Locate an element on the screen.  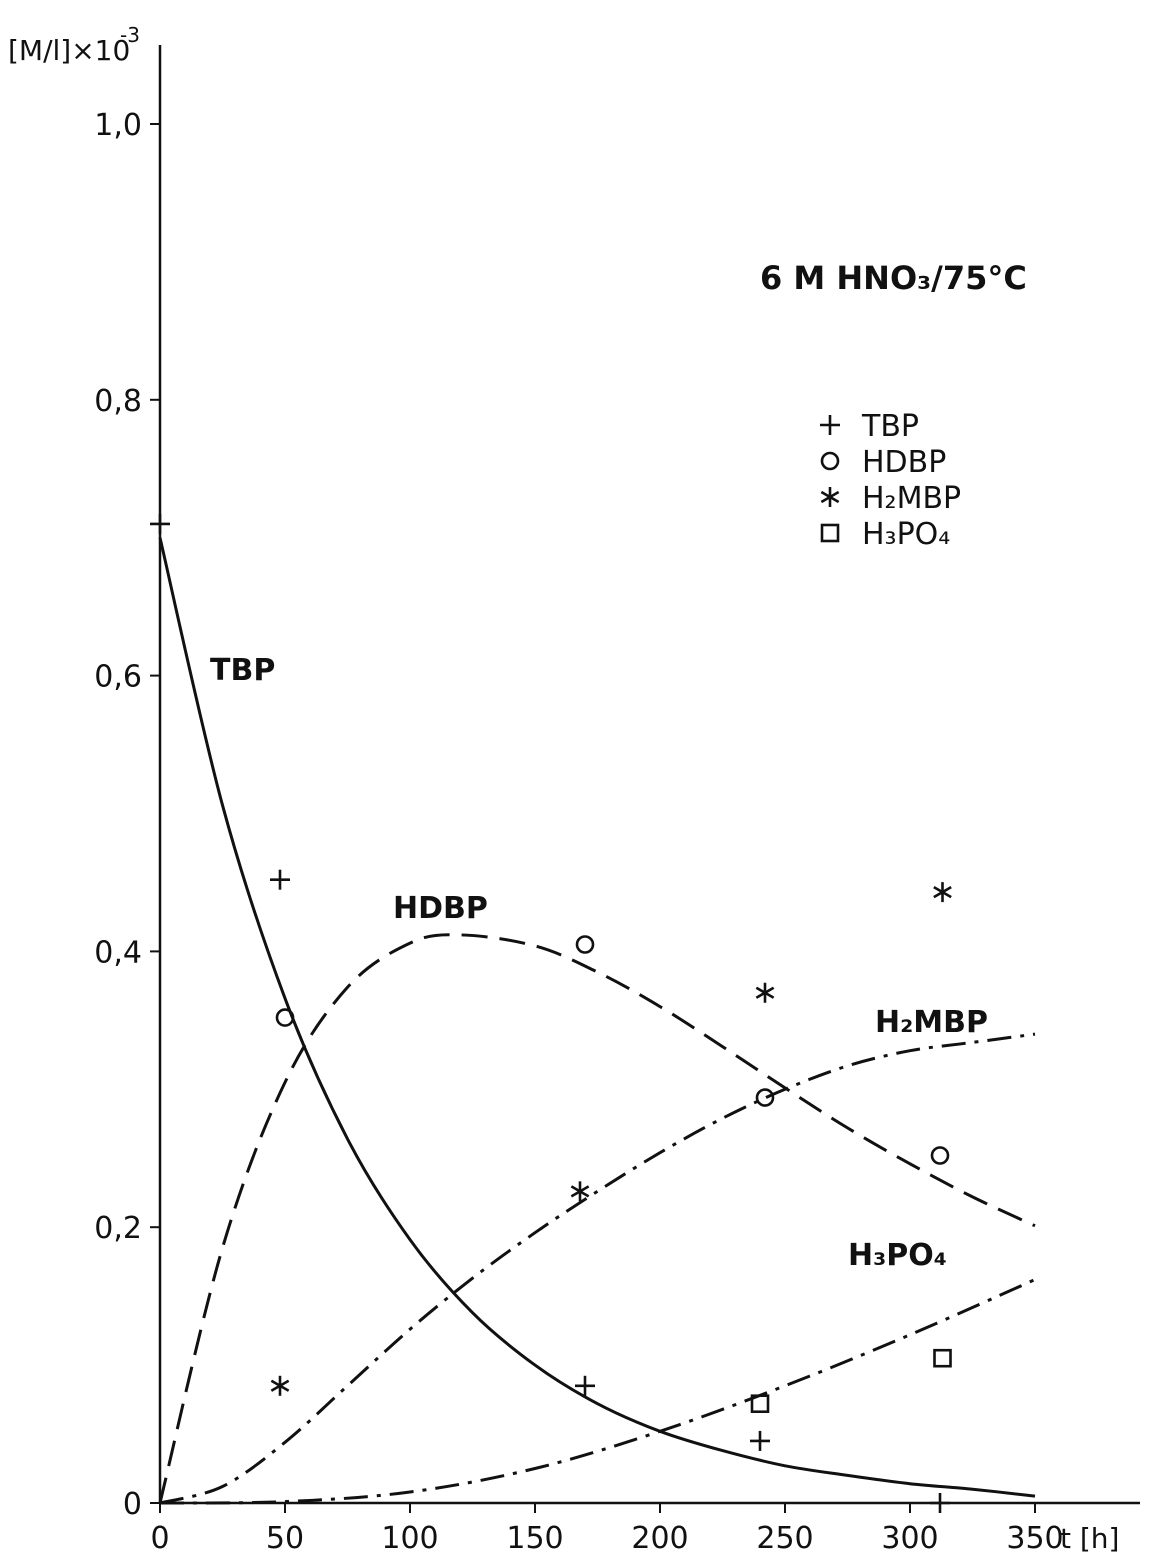
x-axis-label: t [h] is located at coordinates (1089, 1538).